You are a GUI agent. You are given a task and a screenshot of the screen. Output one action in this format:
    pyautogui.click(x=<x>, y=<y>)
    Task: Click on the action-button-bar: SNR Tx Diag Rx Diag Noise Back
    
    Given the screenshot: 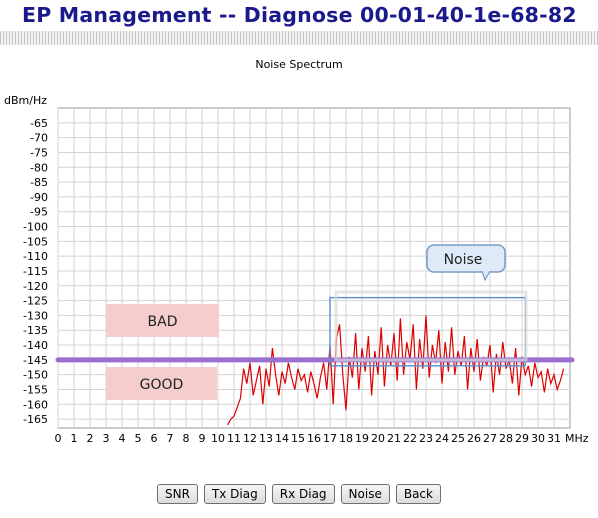 What is the action you would take?
    pyautogui.click(x=299, y=494)
    